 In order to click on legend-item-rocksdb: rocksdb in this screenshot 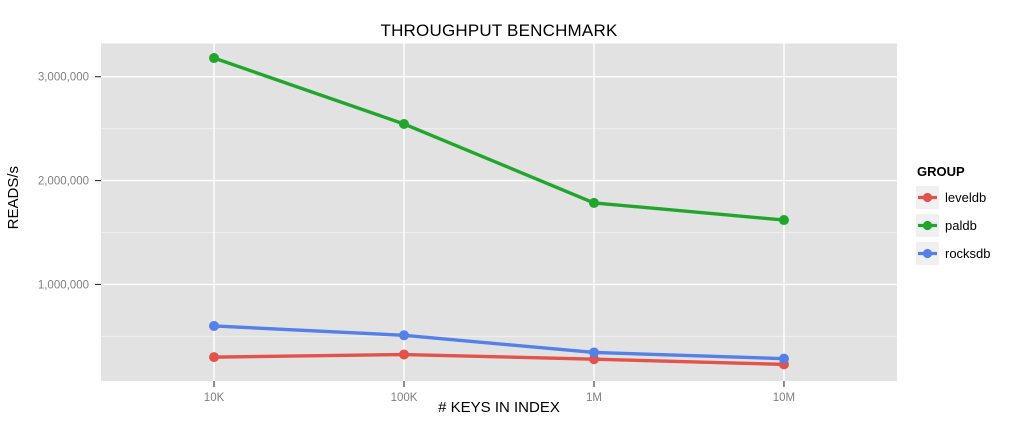, I will do `click(972, 253)`.